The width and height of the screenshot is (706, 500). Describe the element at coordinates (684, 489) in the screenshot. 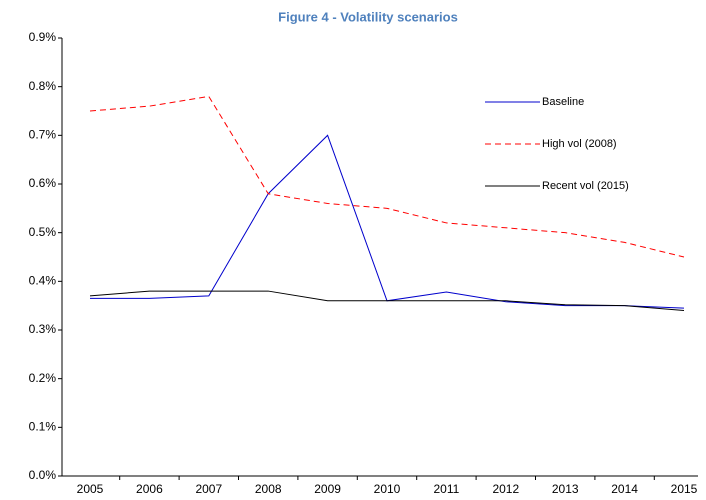

I see `x-tick-label: 2015` at that location.